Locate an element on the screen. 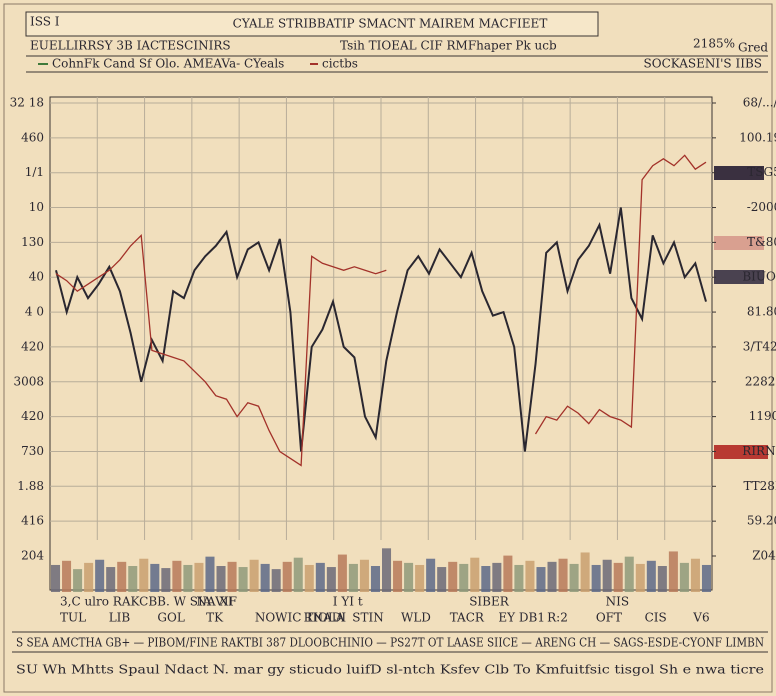 This screenshot has height=696, width=776. x-tick-label: TUL is located at coordinates (73, 618).